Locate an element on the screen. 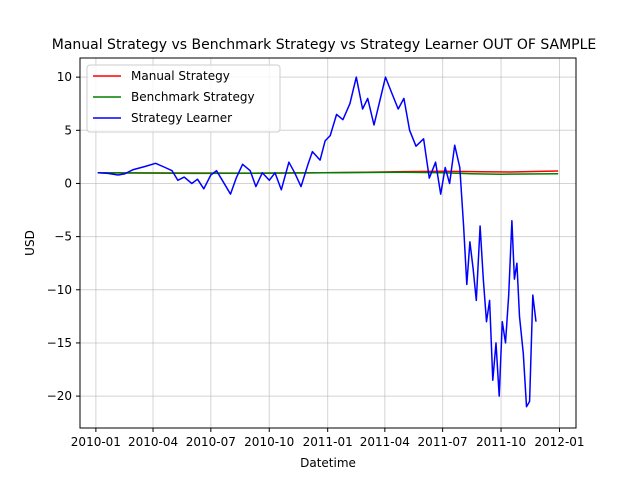 The height and width of the screenshot is (480, 640). y-tick-label: 10 is located at coordinates (64, 77).